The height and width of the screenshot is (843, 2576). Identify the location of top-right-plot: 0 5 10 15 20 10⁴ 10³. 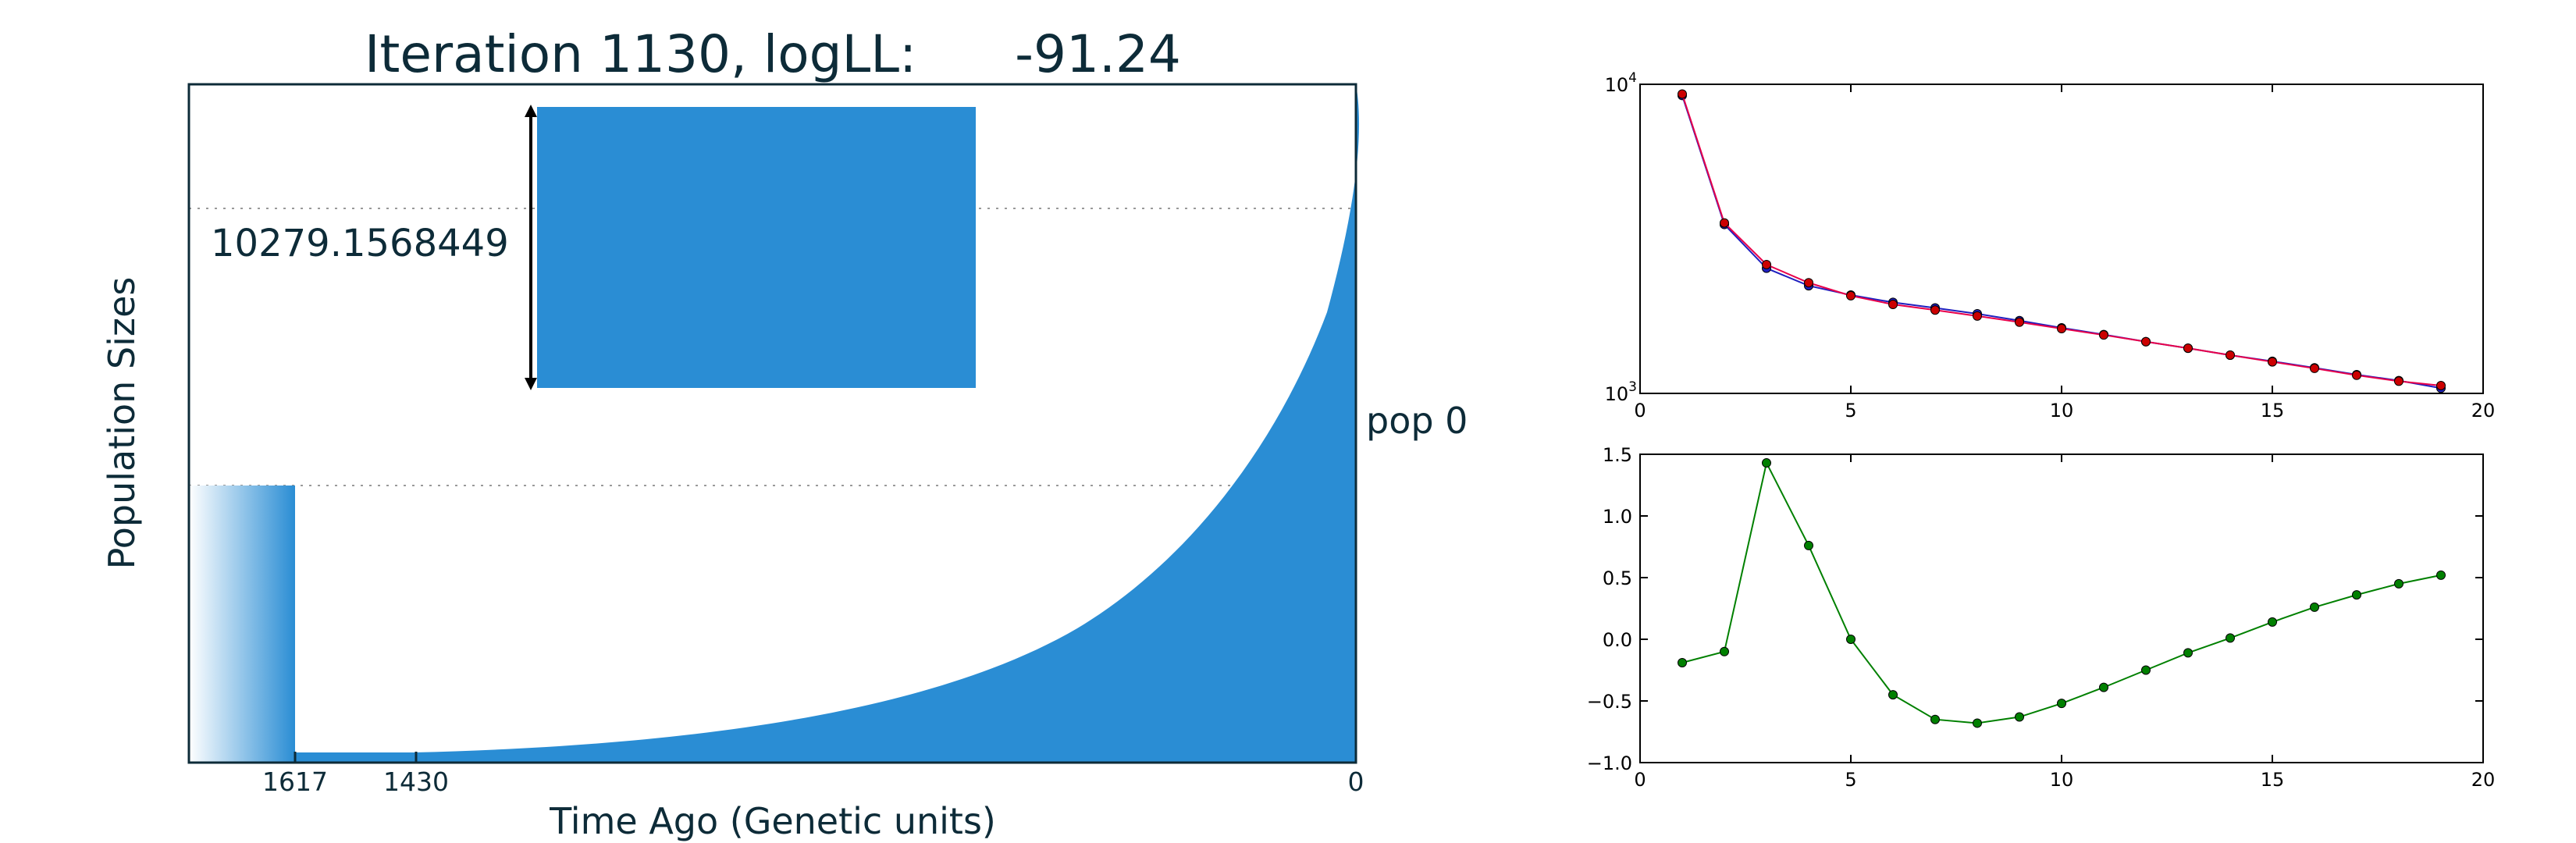
(2050, 246).